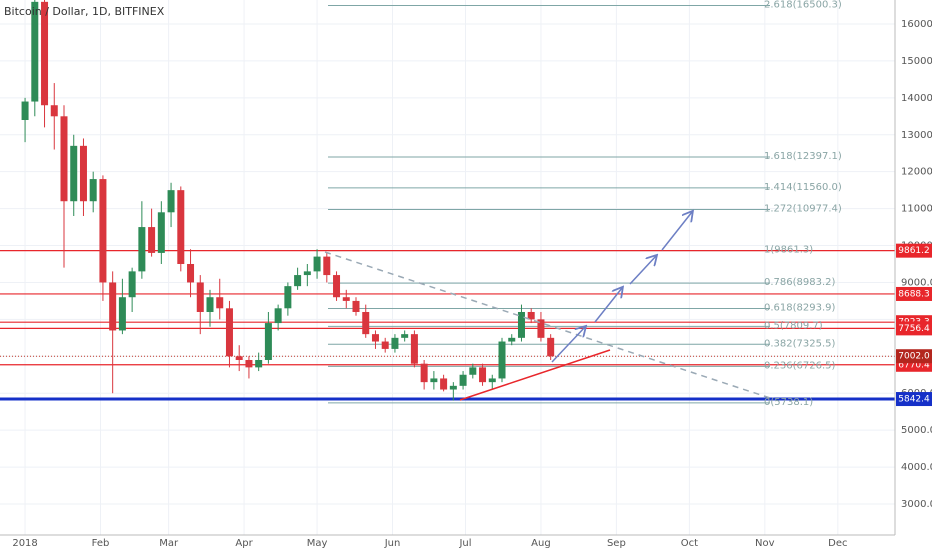 The image size is (932, 550). Describe the element at coordinates (84, 11) in the screenshot. I see `chart-title: Bitcoin / Dollar, 1D, BITFINEX` at that location.